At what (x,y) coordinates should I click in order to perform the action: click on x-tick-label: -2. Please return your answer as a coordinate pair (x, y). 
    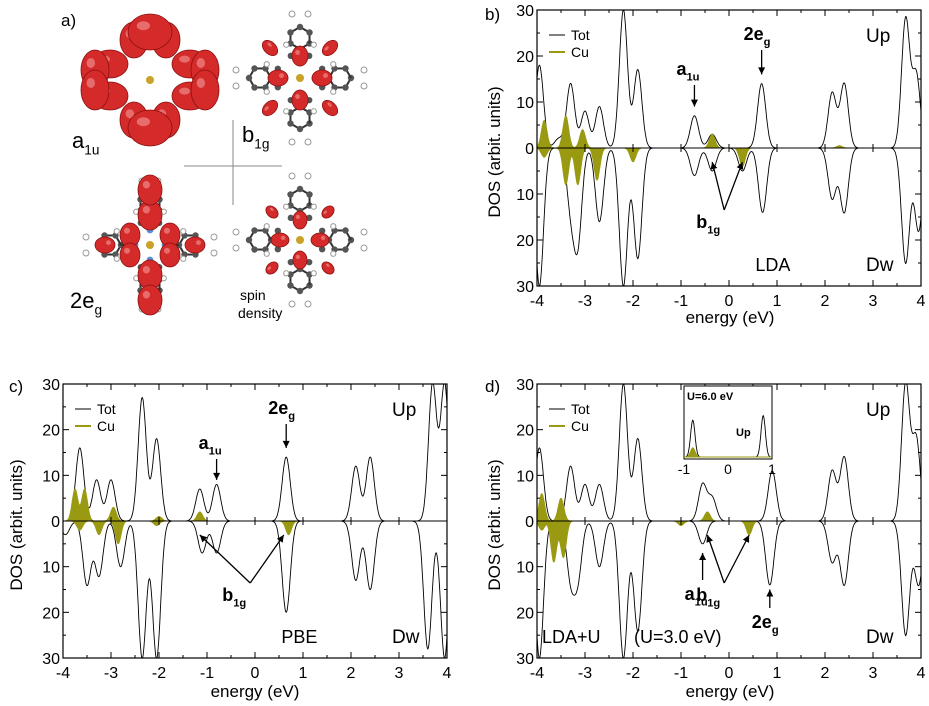
    Looking at the image, I should click on (633, 301).